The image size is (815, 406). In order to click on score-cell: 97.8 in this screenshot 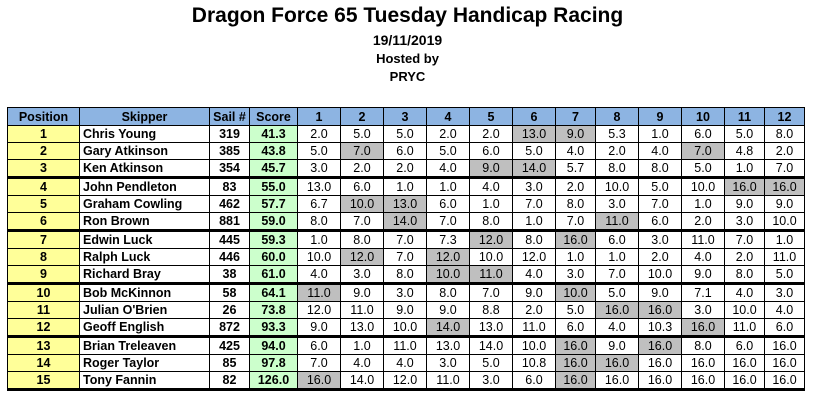, I will do `click(273, 363)`.